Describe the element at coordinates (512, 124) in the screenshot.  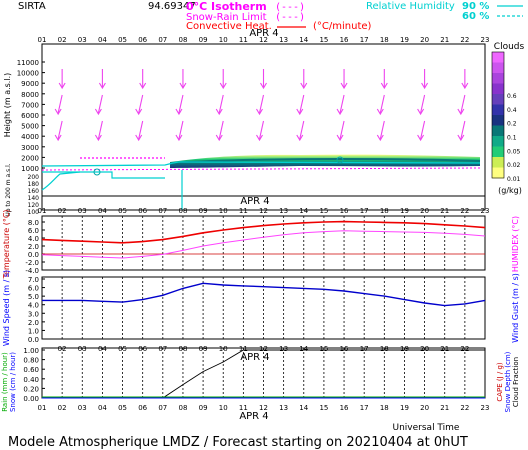
I see `colorbar-tick-0.2: 0.2` at that location.